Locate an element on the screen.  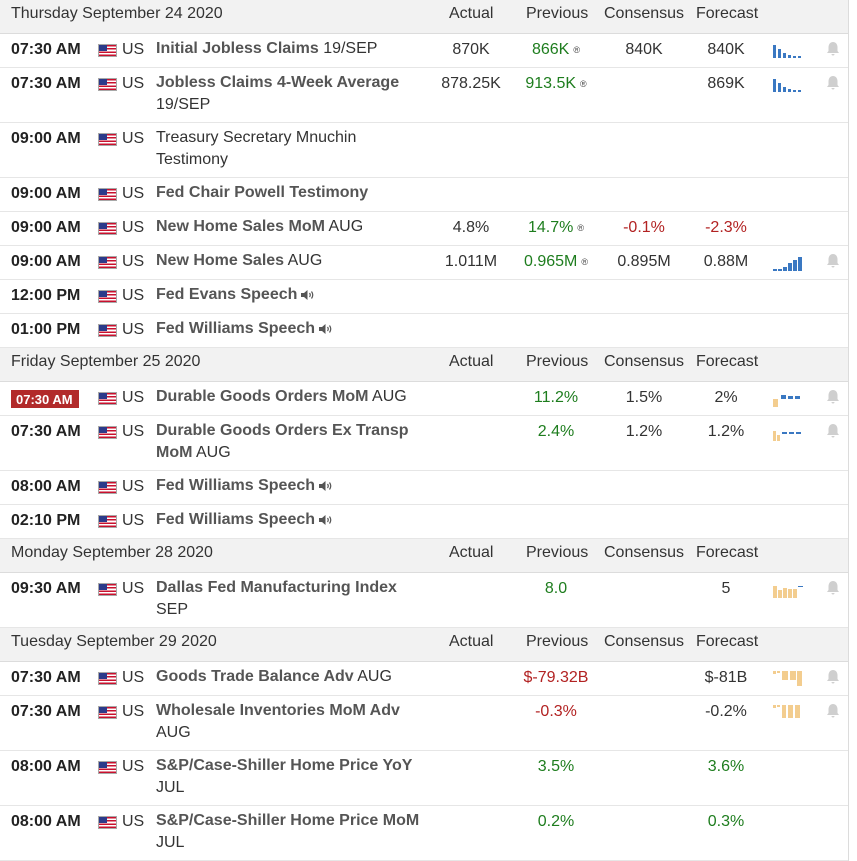
event-name-link: S&P/Case-Shiller Home Price YoY is located at coordinates (284, 765).